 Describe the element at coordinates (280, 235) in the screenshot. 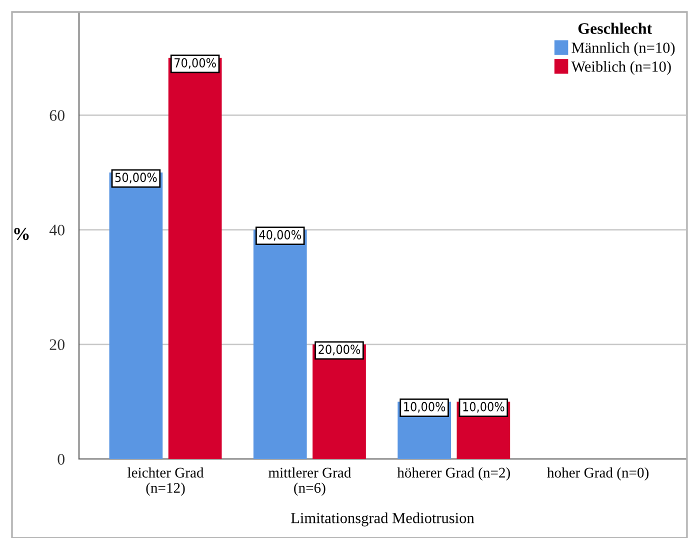

I see `data-label: 40,00%` at that location.